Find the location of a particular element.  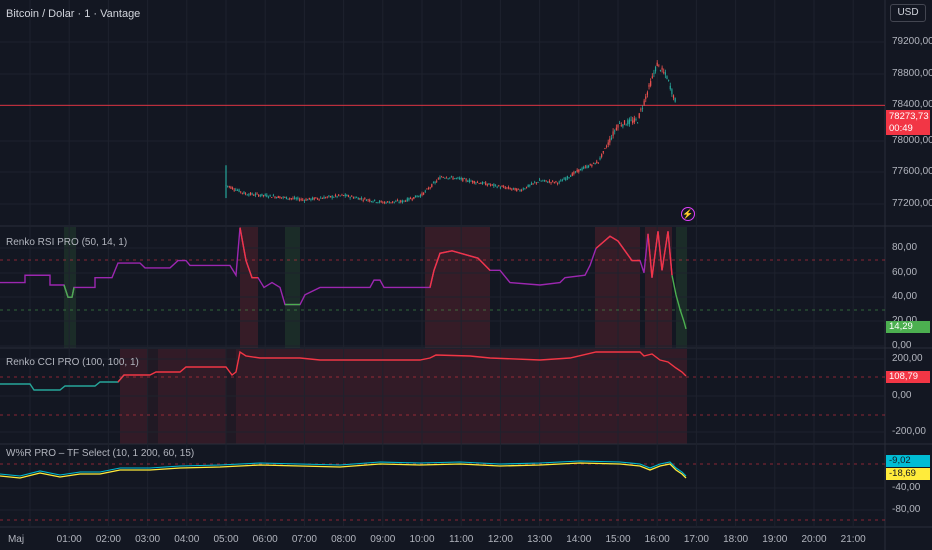

time-axis-label: 21:00 is located at coordinates (853, 539).